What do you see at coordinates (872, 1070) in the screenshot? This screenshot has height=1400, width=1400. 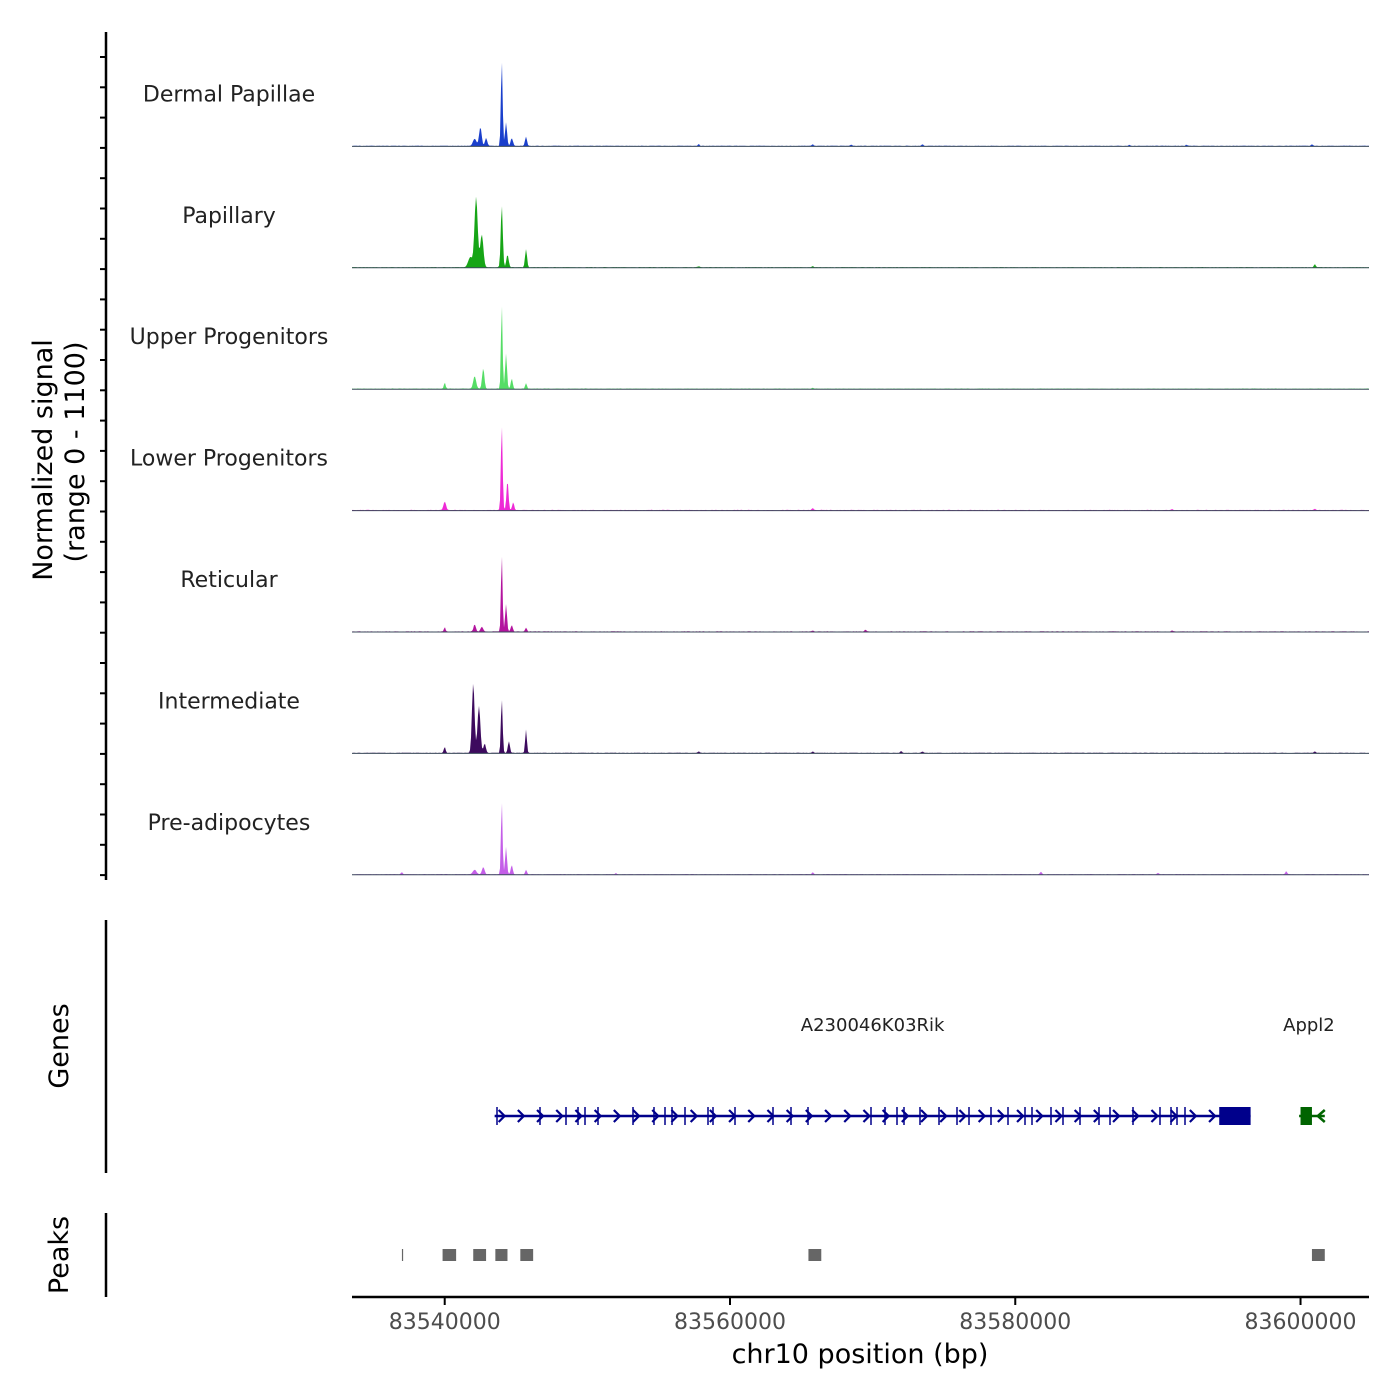 I see `gene-a230046k03rik: A230046K03Rik` at bounding box center [872, 1070].